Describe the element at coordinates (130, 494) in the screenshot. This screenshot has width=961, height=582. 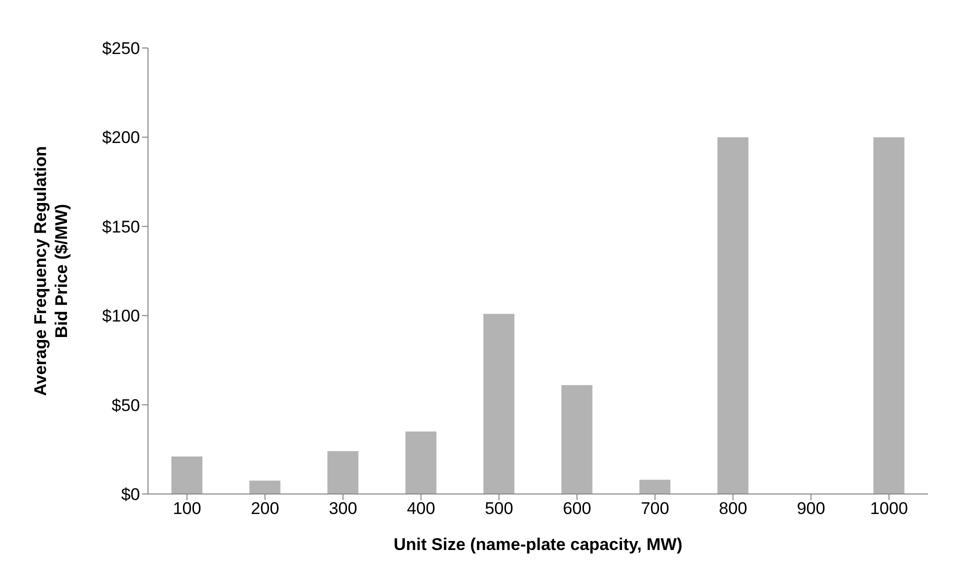
I see `y-tick-label: $0` at that location.